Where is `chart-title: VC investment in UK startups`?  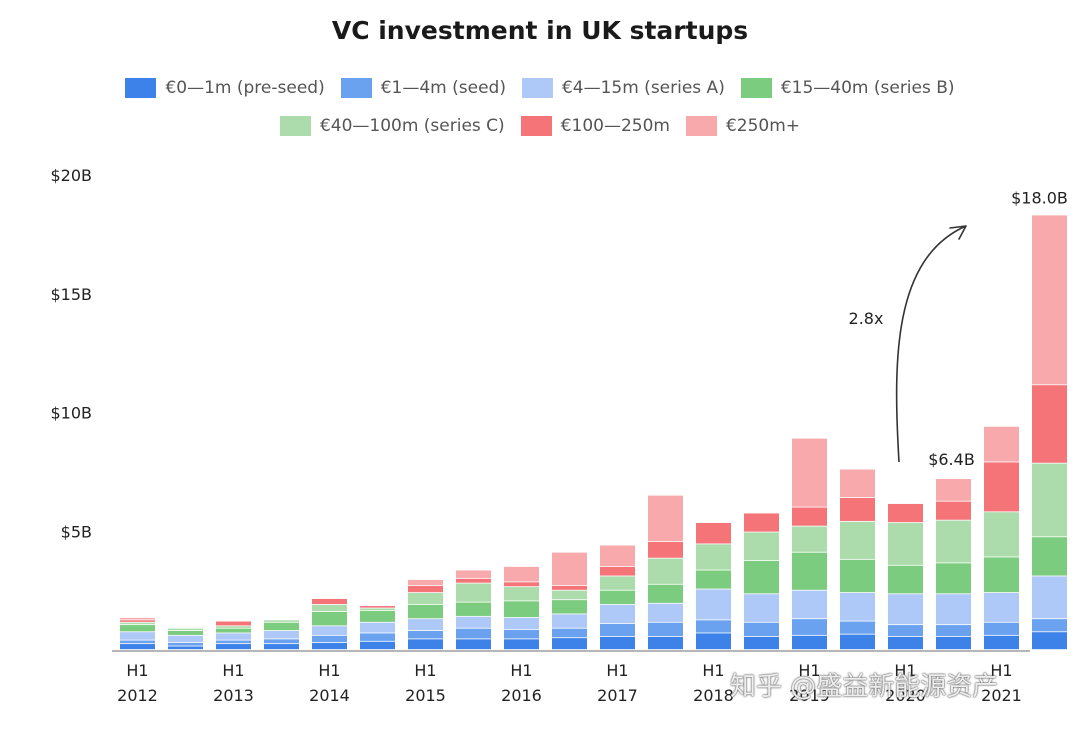
chart-title: VC investment in UK startups is located at coordinates (540, 30).